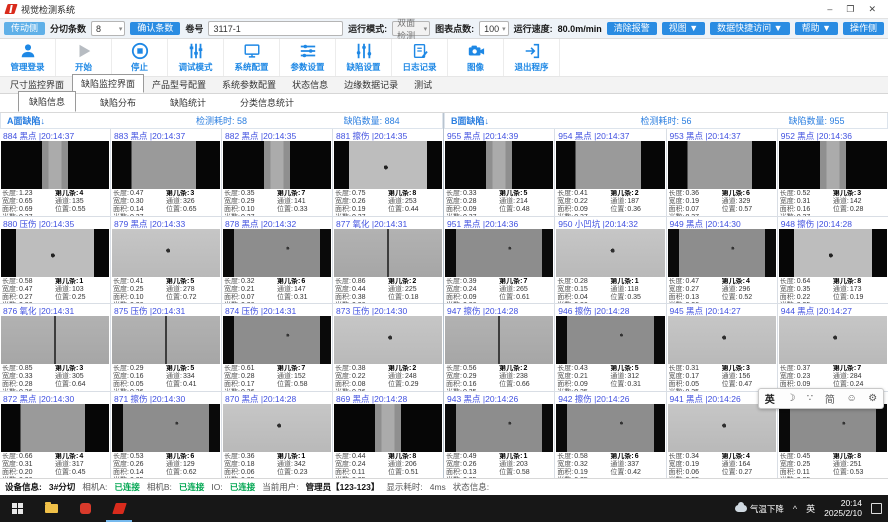 The height and width of the screenshot is (522, 888). Describe the element at coordinates (188, 103) in the screenshot. I see `subtab-defect-statistics: 缺陷统计` at that location.